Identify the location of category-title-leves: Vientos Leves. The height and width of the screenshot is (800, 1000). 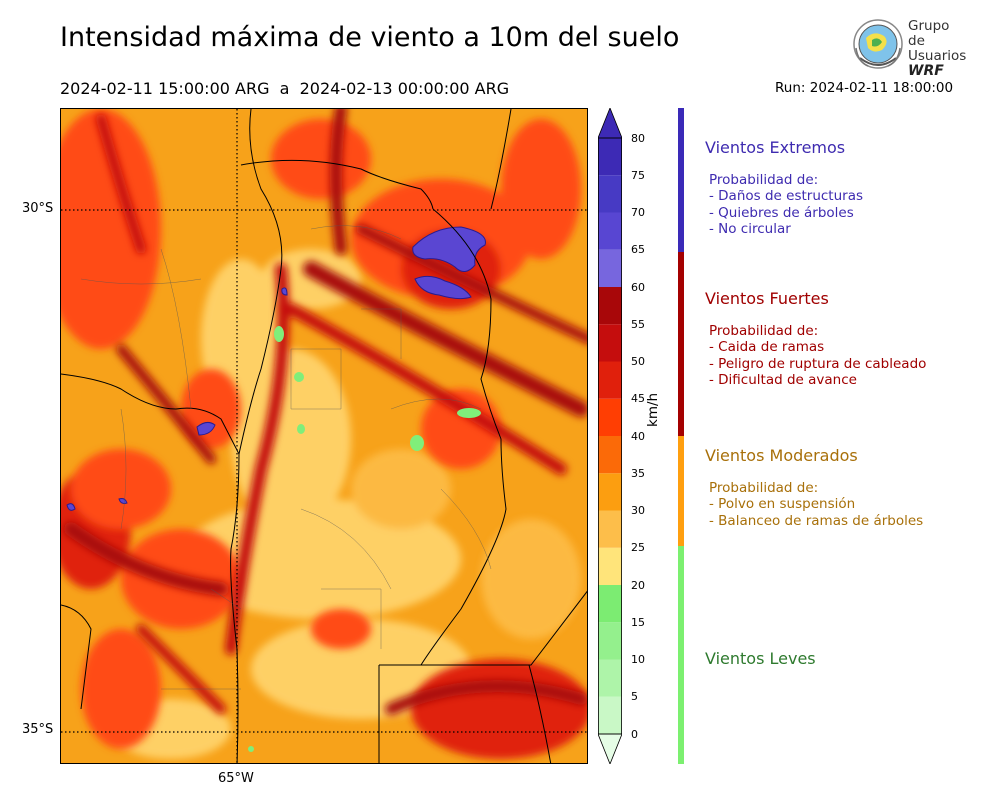
(760, 658).